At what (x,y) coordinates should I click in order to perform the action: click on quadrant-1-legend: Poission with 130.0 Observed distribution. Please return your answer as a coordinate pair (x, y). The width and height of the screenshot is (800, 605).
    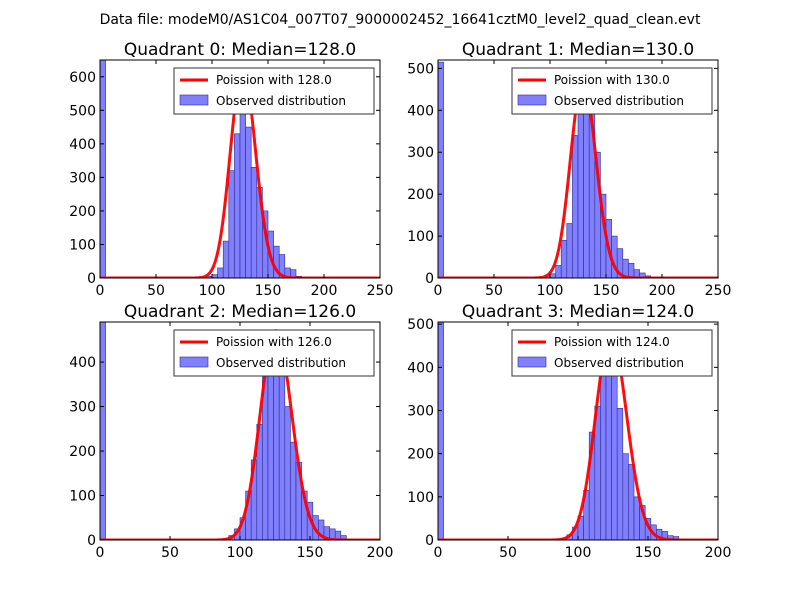
    Looking at the image, I should click on (612, 91).